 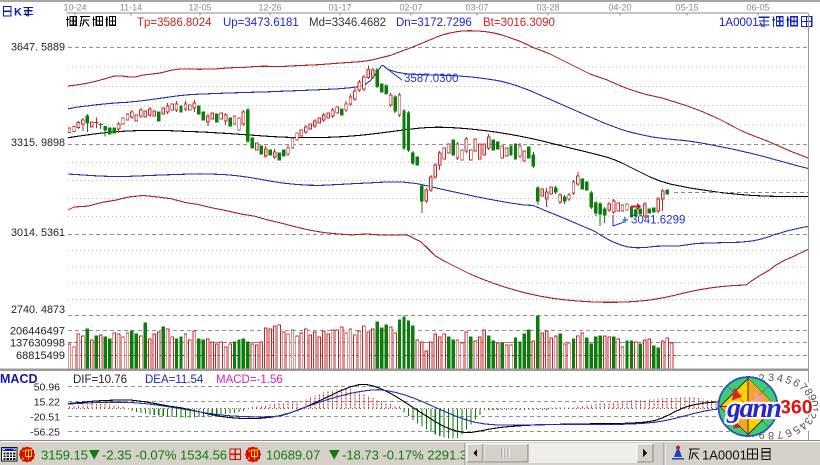 What do you see at coordinates (476, 8) in the screenshot?
I see `svg-text: 03-07` at bounding box center [476, 8].